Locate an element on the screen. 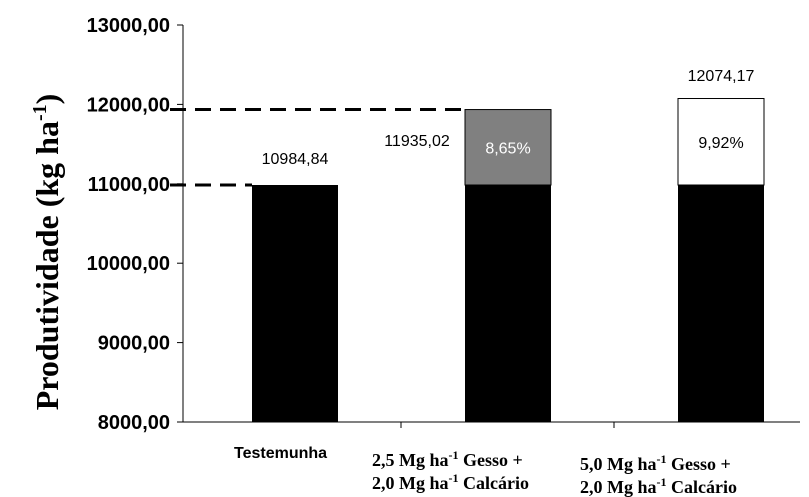 This screenshot has height=497, width=809. y-tick-label: 9000,00 is located at coordinates (134, 344).